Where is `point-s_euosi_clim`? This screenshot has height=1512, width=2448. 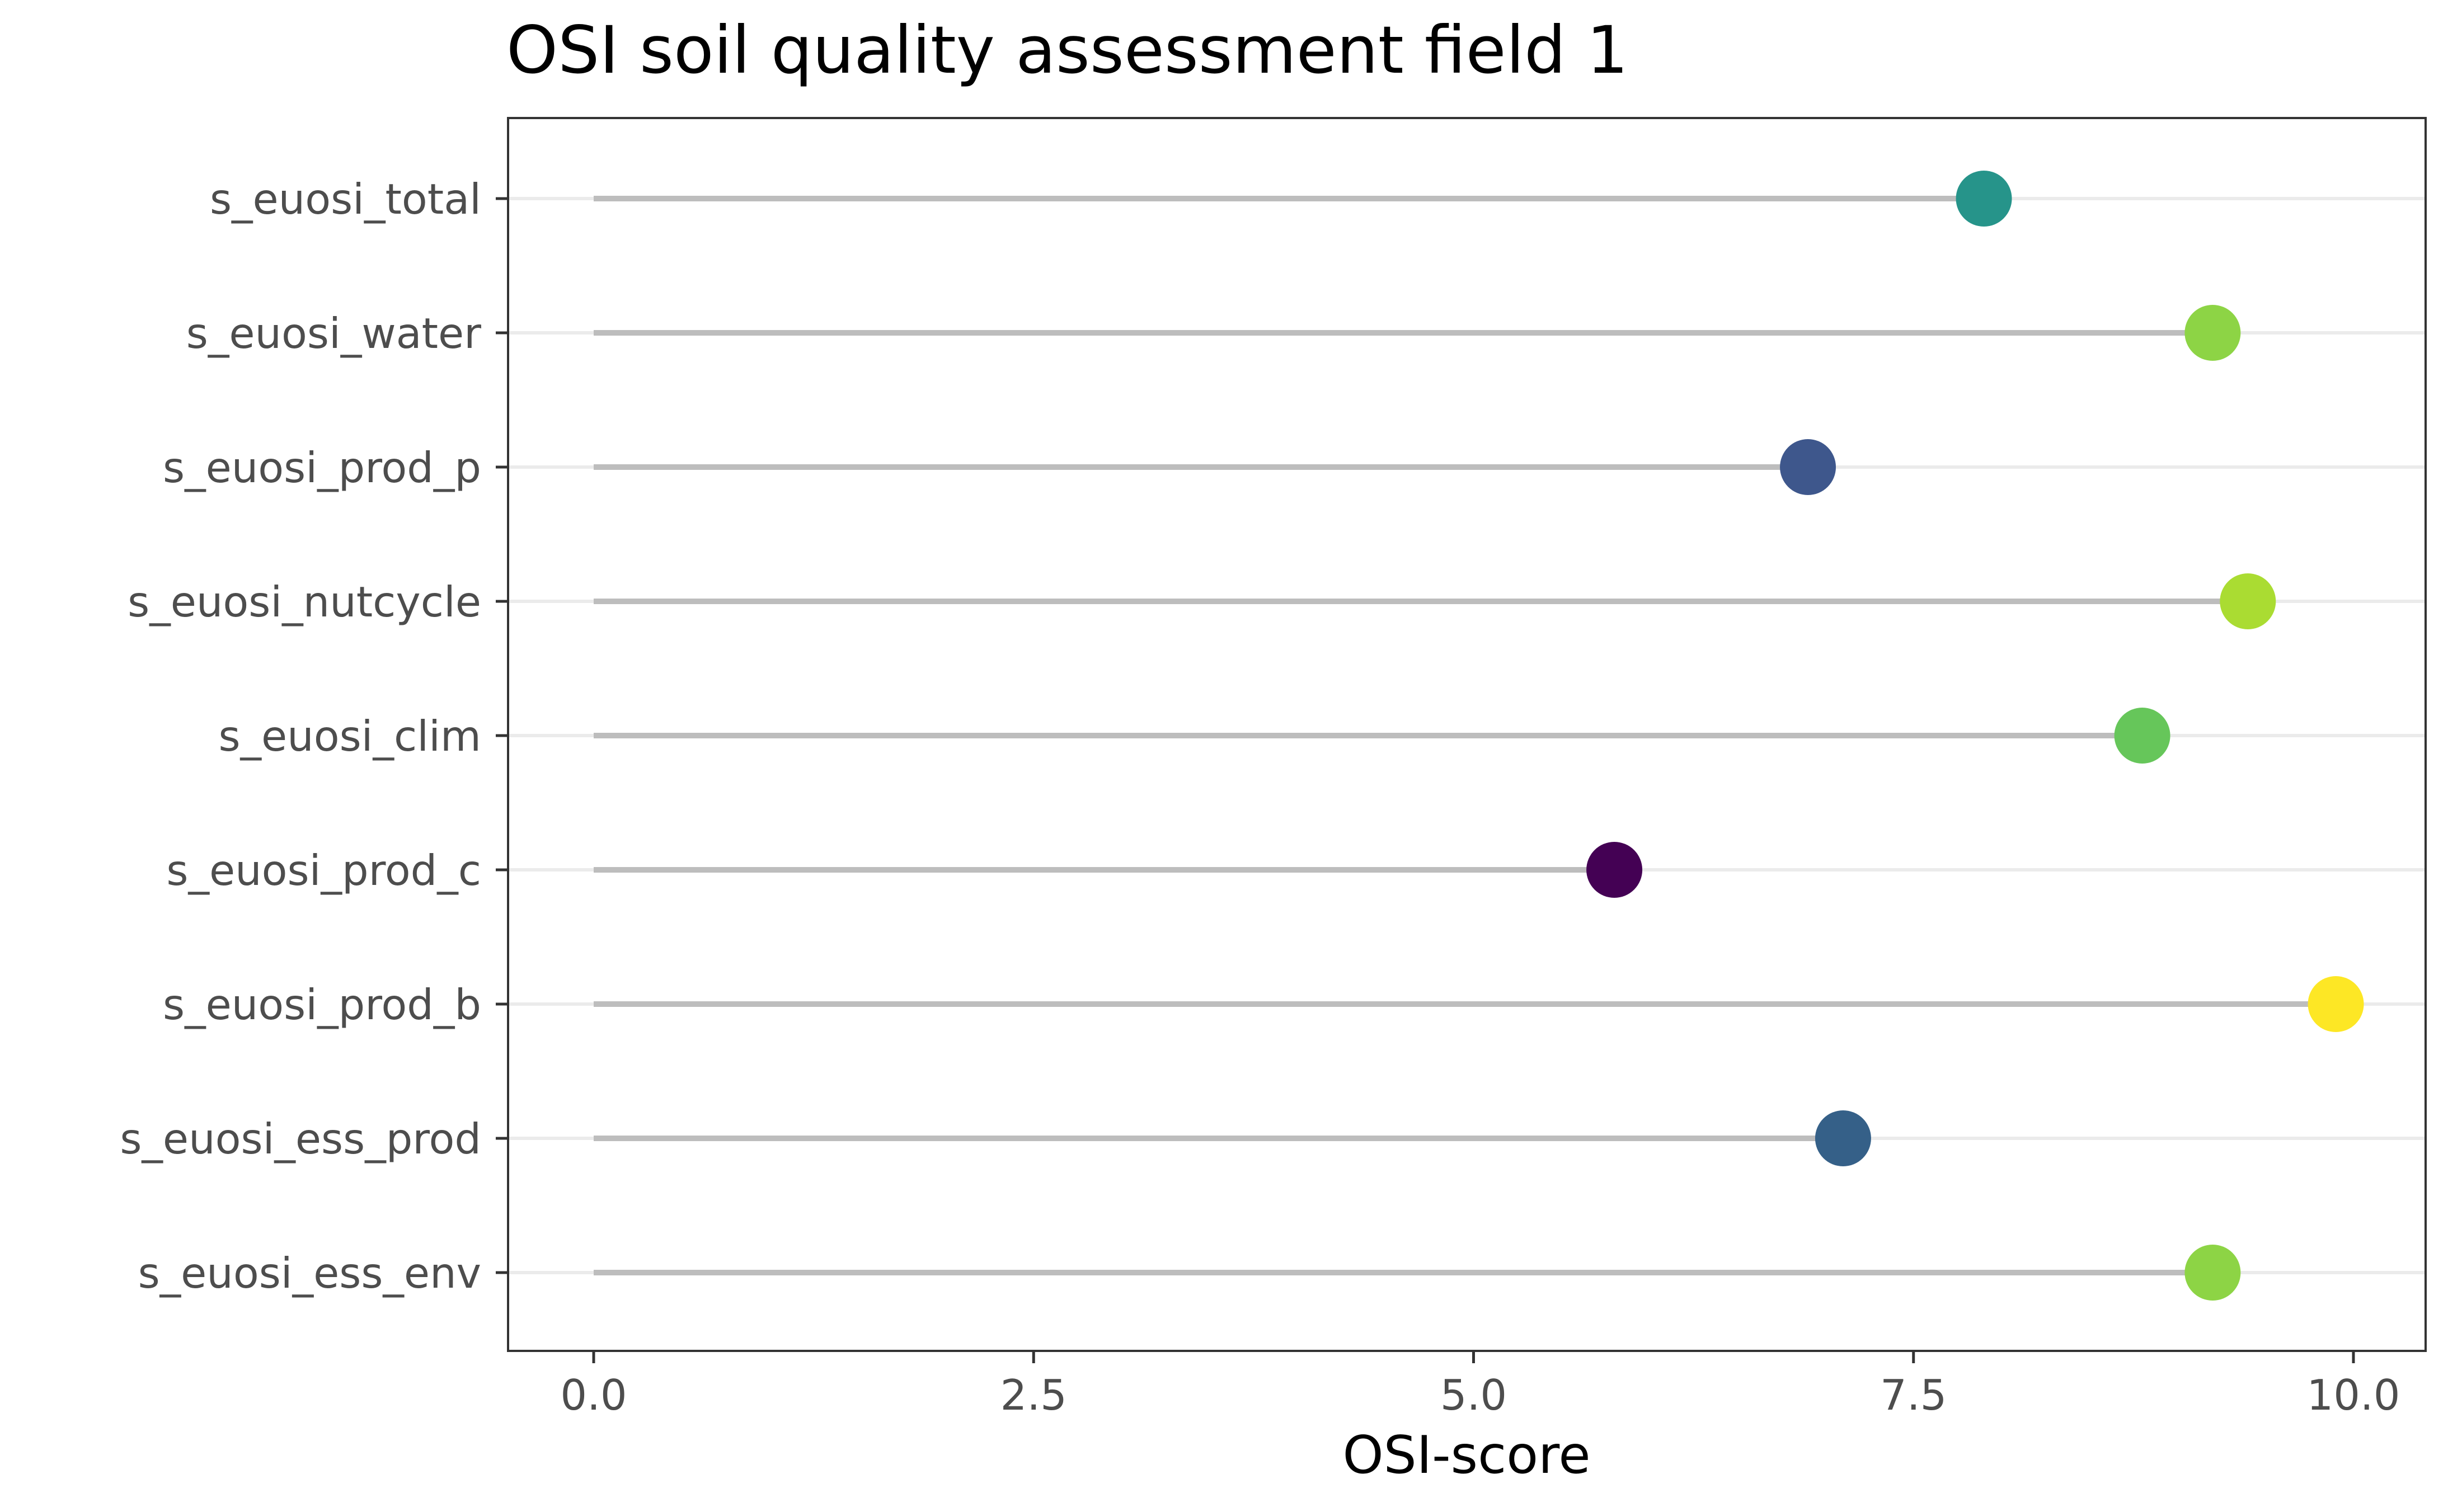
point-s_euosi_clim is located at coordinates (2142, 736).